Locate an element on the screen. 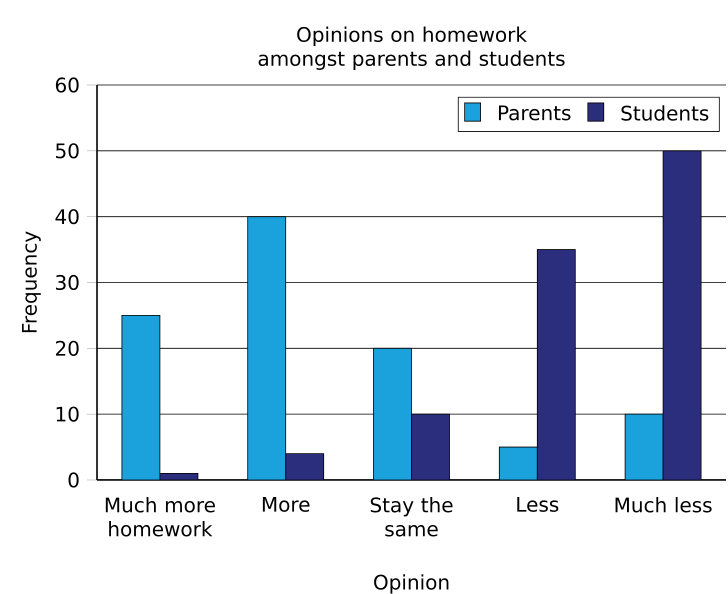 This screenshot has height=594, width=728. y-tick-label: 40 is located at coordinates (67, 216).